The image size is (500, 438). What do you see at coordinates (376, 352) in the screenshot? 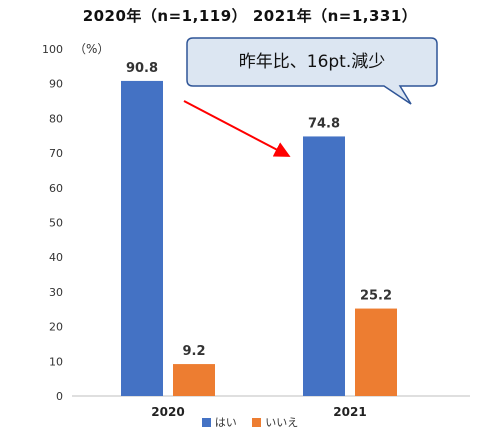
I see `bar-no-2021` at bounding box center [376, 352].